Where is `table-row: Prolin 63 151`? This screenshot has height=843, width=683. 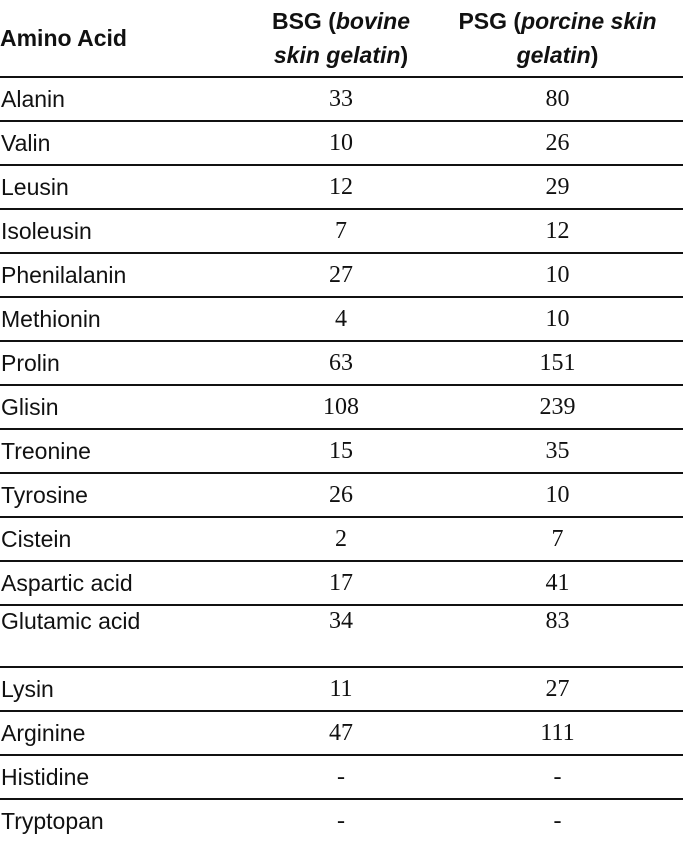
table-row: Prolin 63 151 is located at coordinates (341, 363).